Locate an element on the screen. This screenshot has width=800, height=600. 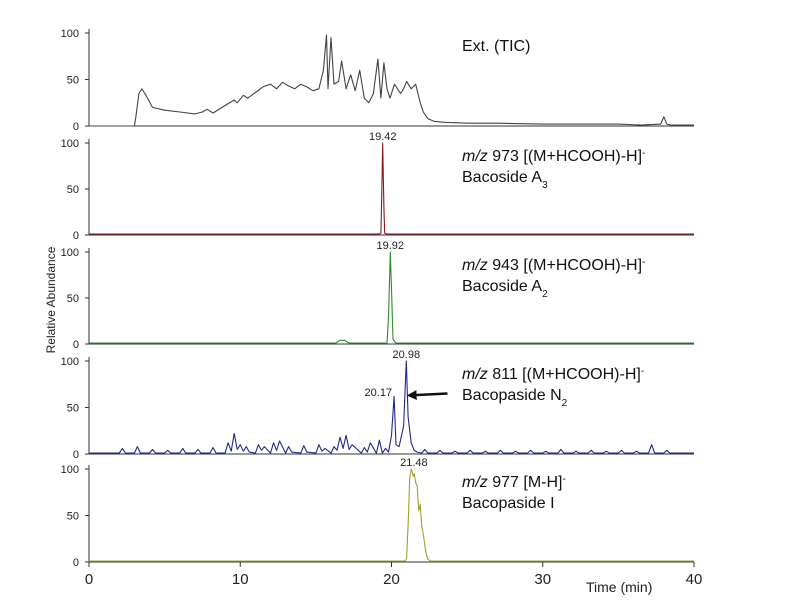
panel-label-line: m/z 973 [(M+HCOOH)-H]- is located at coordinates (553, 157).